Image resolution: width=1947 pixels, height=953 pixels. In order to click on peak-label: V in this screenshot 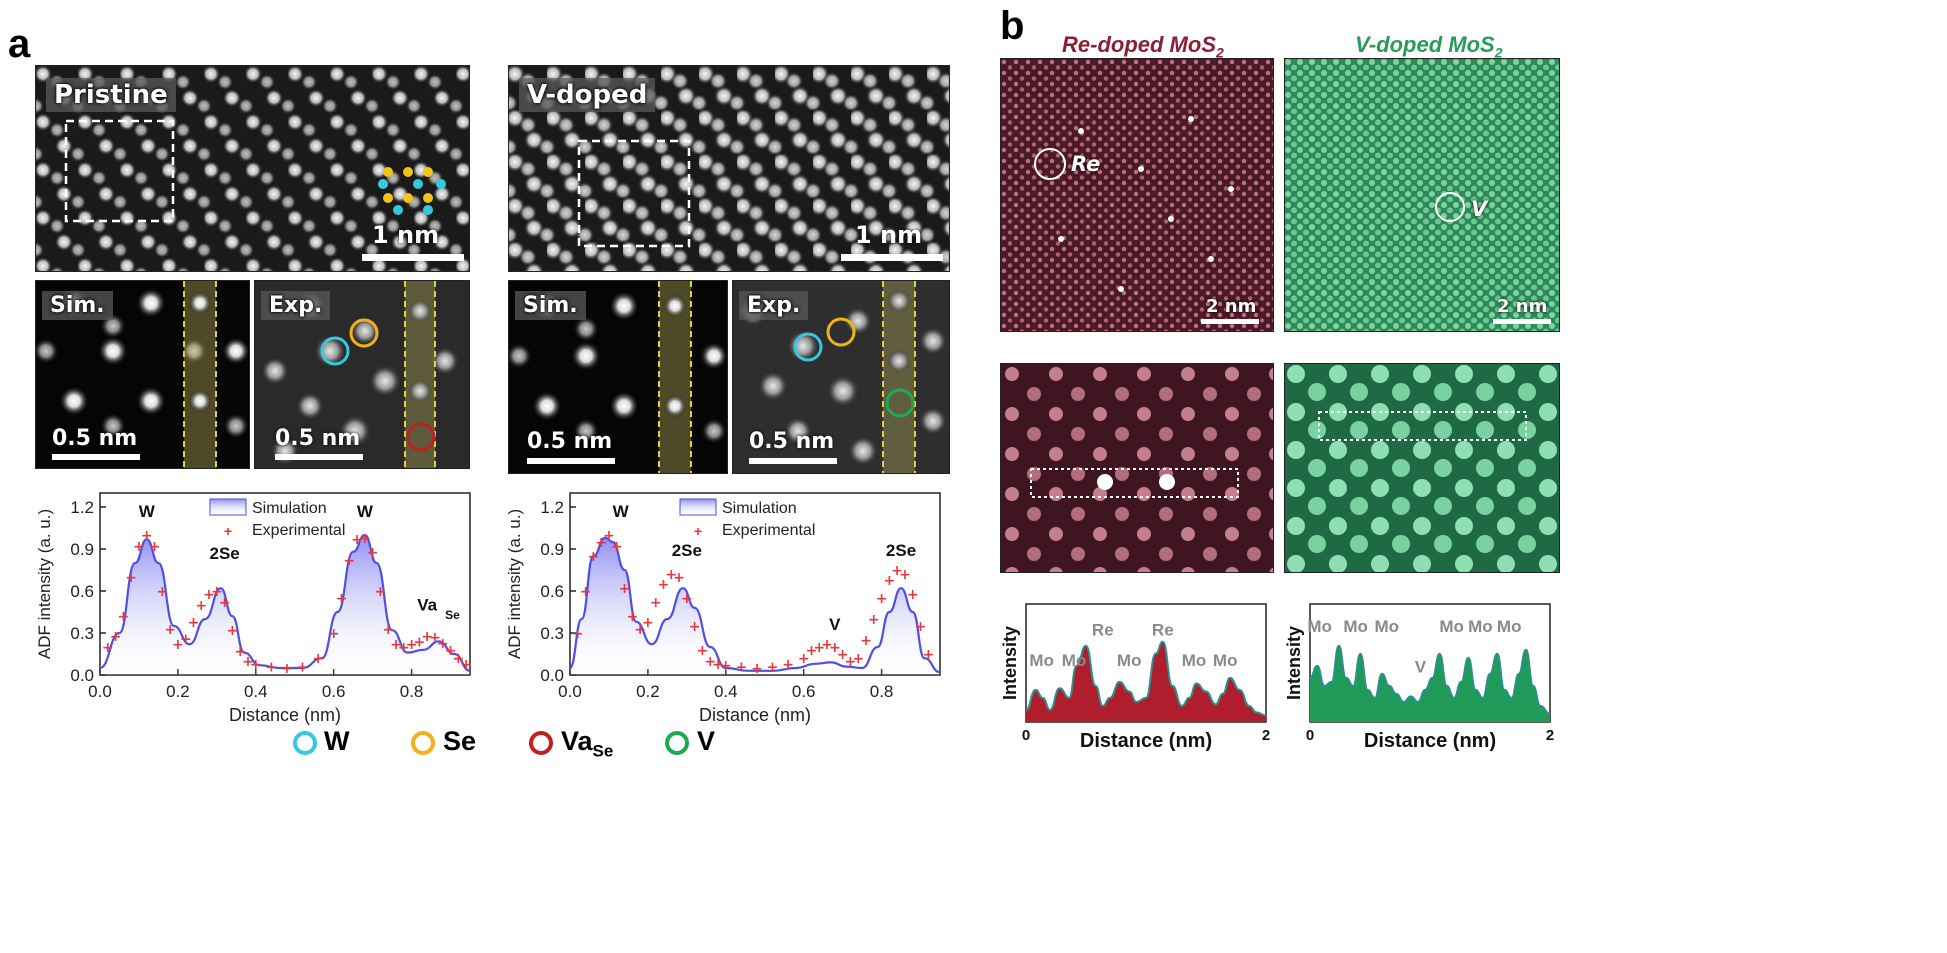, I will do `click(835, 624)`.